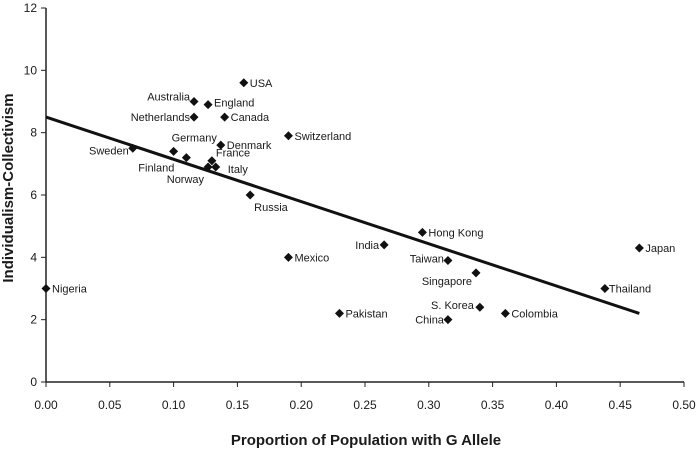 This screenshot has height=455, width=700. What do you see at coordinates (33, 195) in the screenshot?
I see `y-tick-label: 6` at bounding box center [33, 195].